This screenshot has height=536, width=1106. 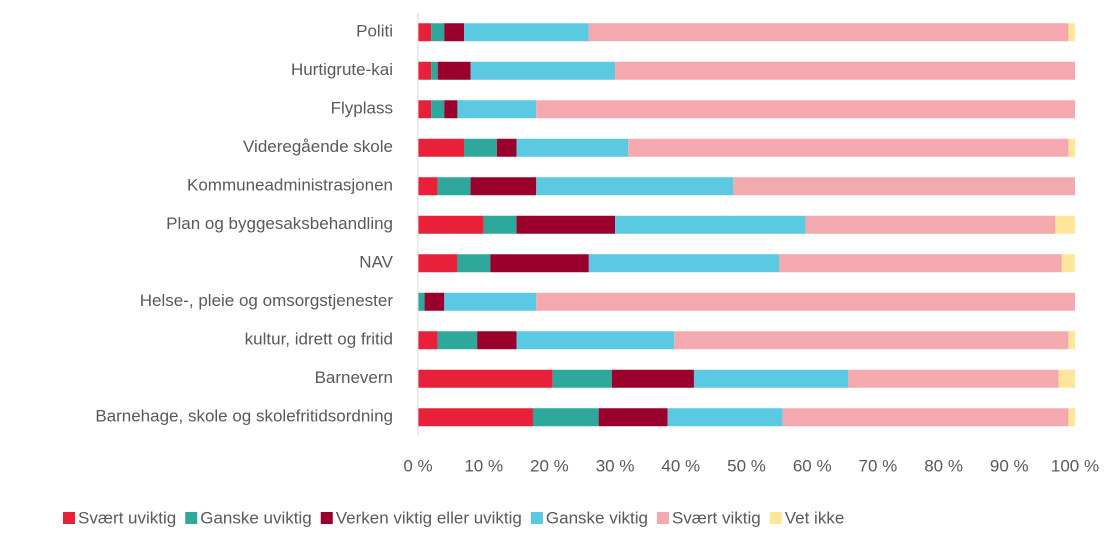 What do you see at coordinates (376, 262) in the screenshot?
I see `y-tick-label: NAV` at bounding box center [376, 262].